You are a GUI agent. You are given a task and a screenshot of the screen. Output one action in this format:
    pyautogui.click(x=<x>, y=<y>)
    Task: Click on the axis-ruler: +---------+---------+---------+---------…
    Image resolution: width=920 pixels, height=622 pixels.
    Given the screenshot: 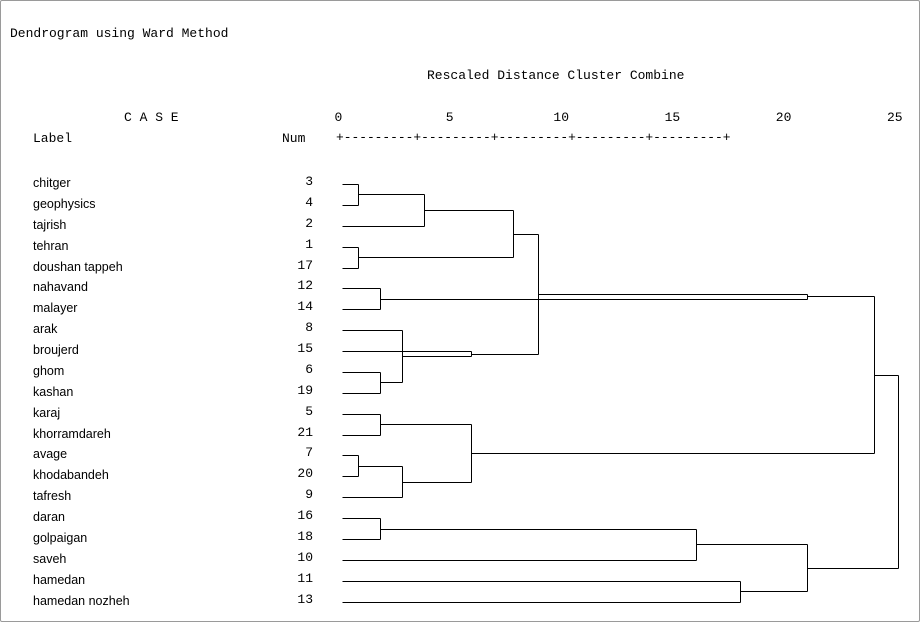 What is the action you would take?
    pyautogui.click(x=533, y=137)
    